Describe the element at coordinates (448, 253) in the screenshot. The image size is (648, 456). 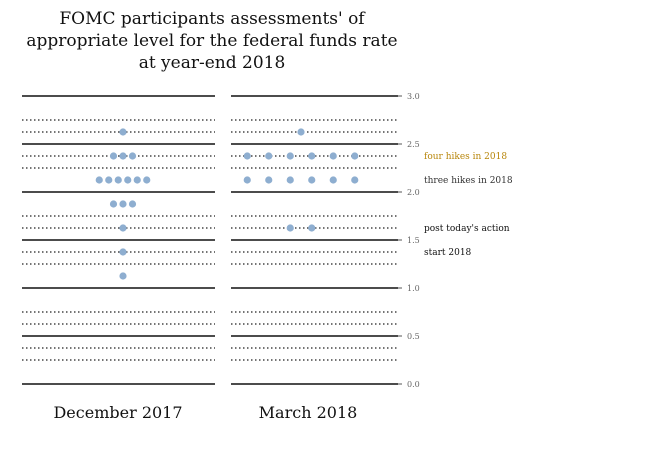
I see `annotation-label: start 2018` at that location.